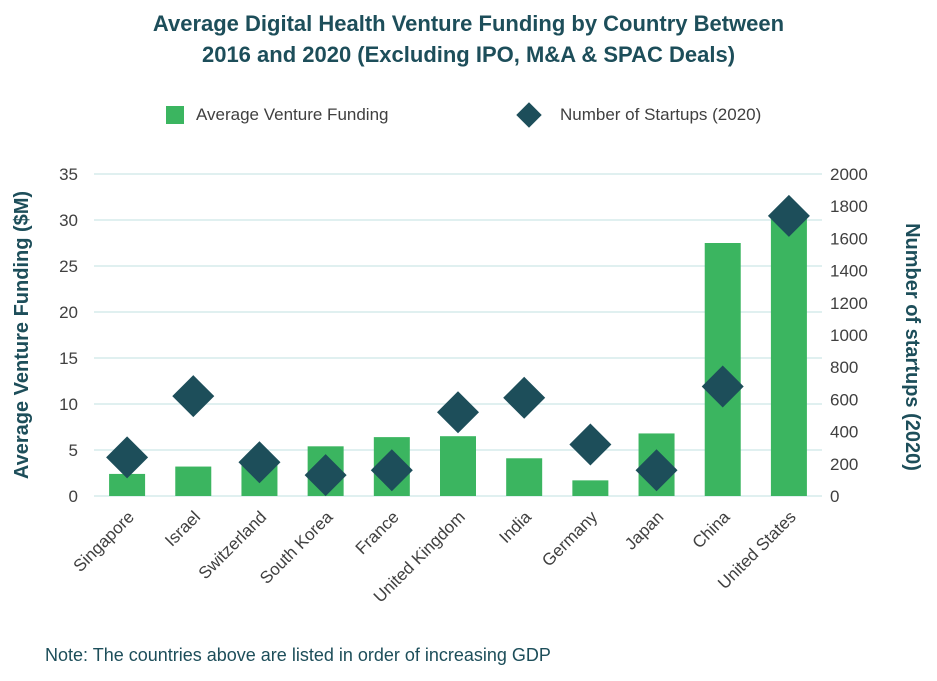  Describe the element at coordinates (656, 470) in the screenshot. I see `diamond-japan` at that location.